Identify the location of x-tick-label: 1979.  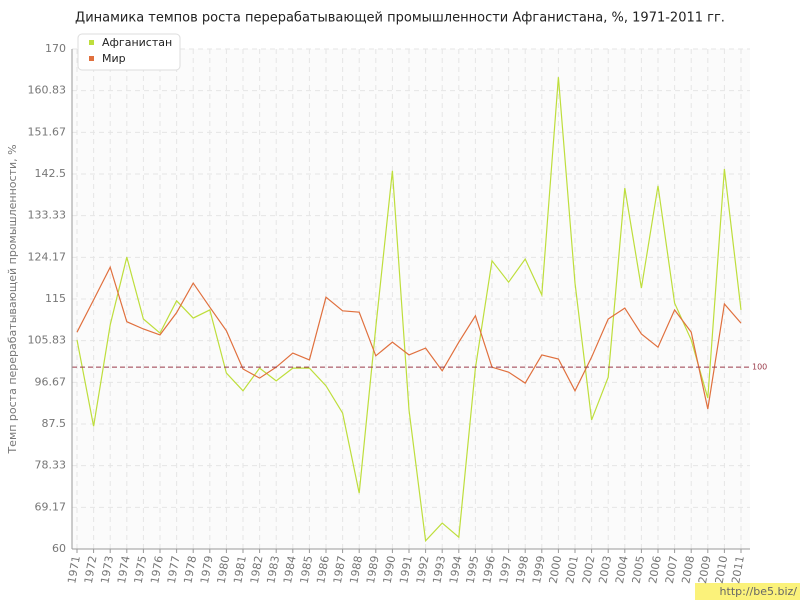
(207, 570).